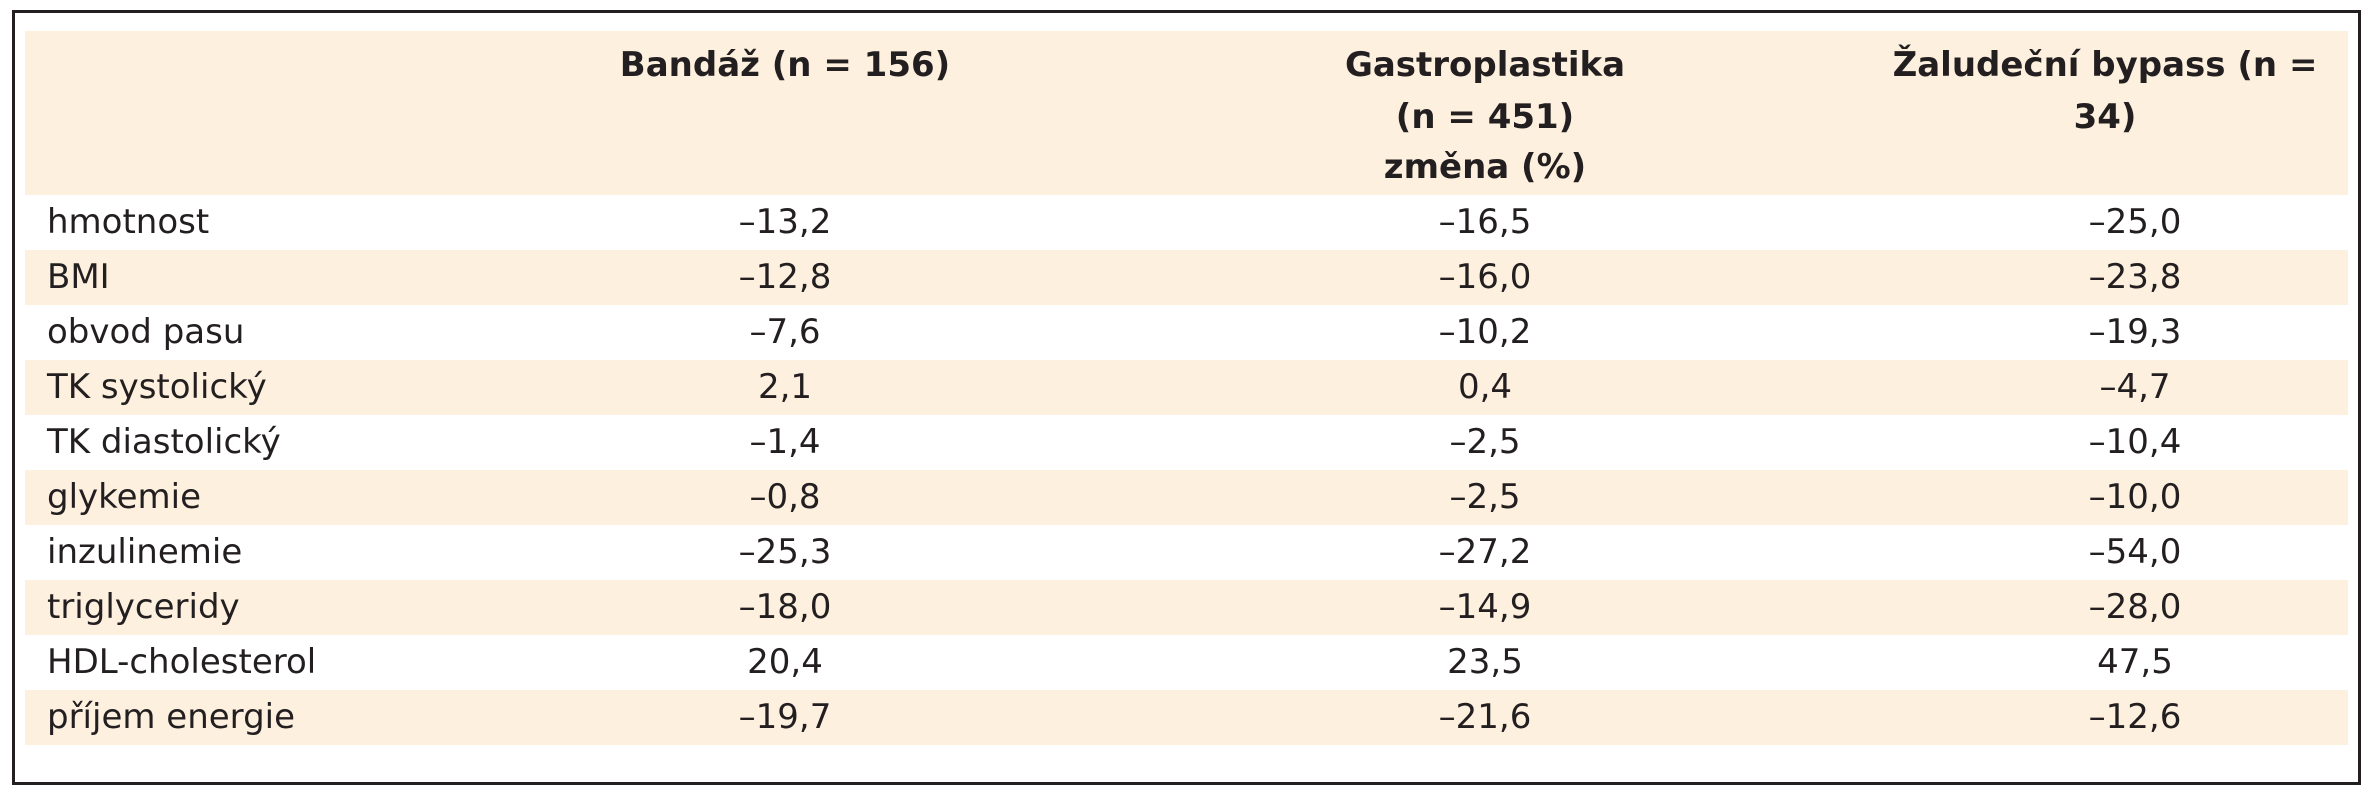 The height and width of the screenshot is (800, 2377). I want to click on row-label: obvod pasu, so click(146, 332).